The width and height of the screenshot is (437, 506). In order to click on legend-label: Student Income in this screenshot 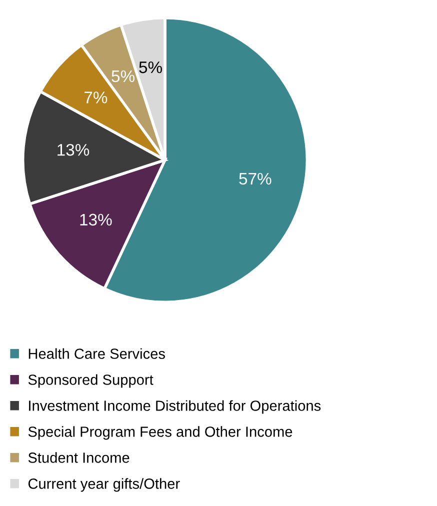, I will do `click(79, 457)`.